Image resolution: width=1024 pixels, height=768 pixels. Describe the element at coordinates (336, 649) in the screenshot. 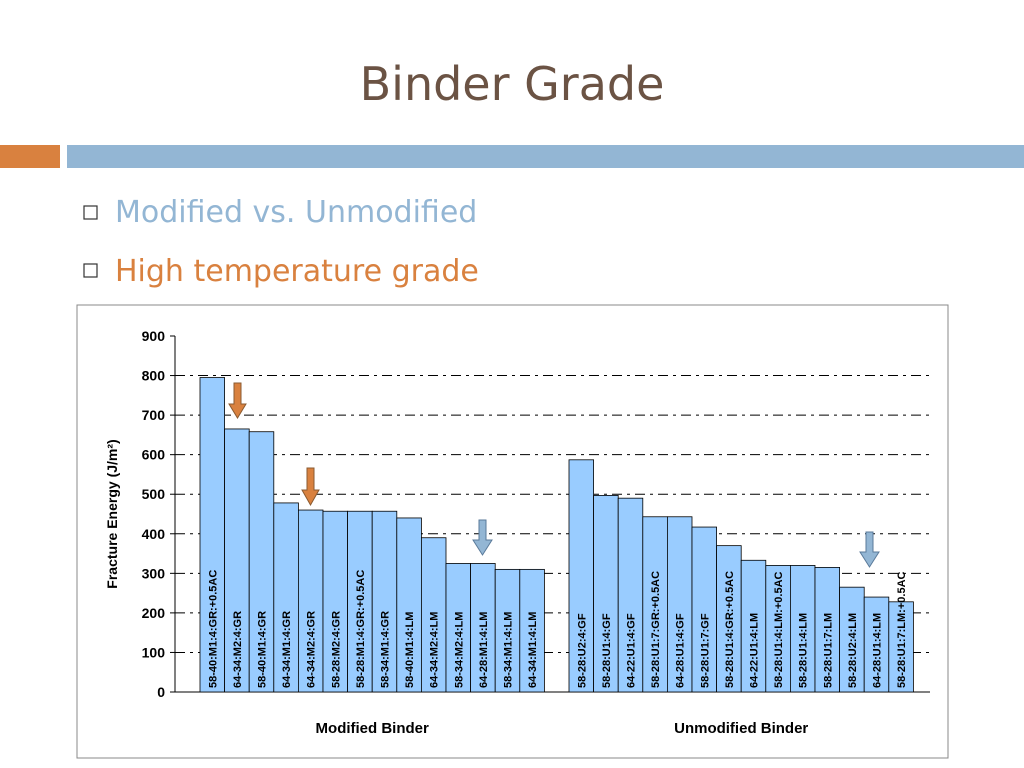

I see `x-tick-label: 58-28:M2:4:GR` at that location.